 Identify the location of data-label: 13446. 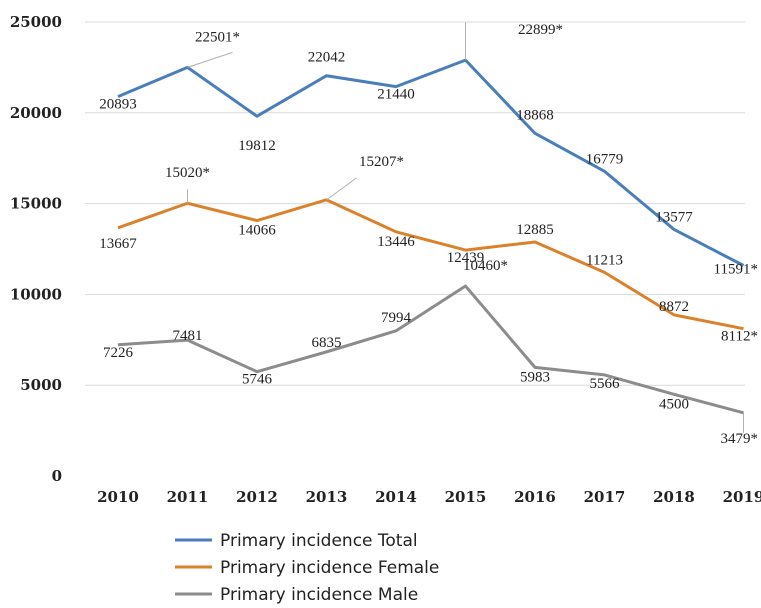
(396, 242).